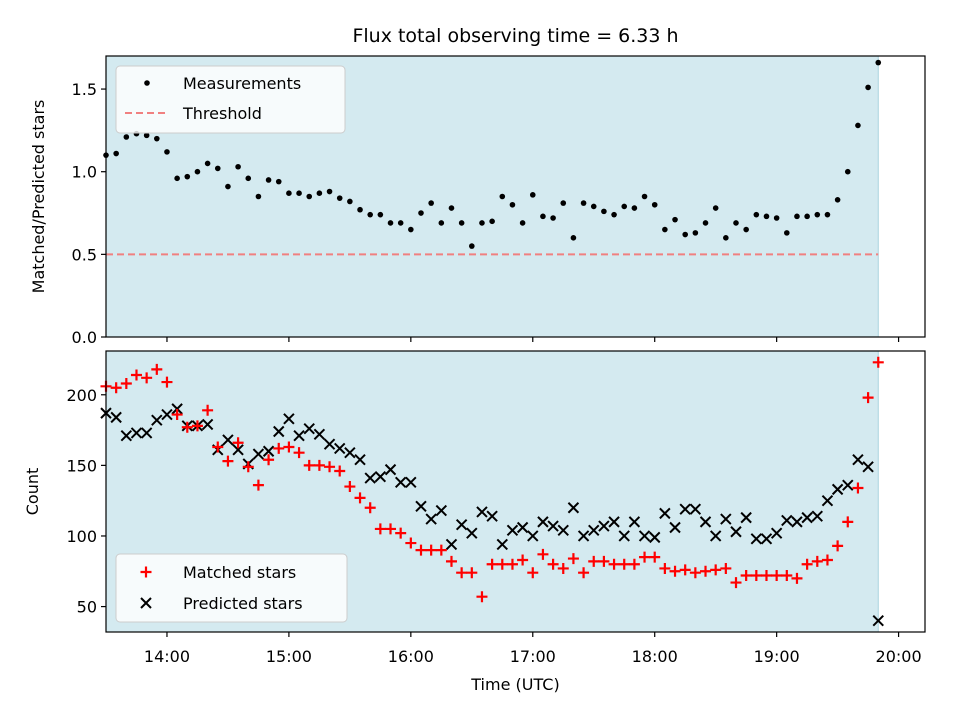  Describe the element at coordinates (81, 395) in the screenshot. I see `bottom-y-tick-label: 200` at that location.